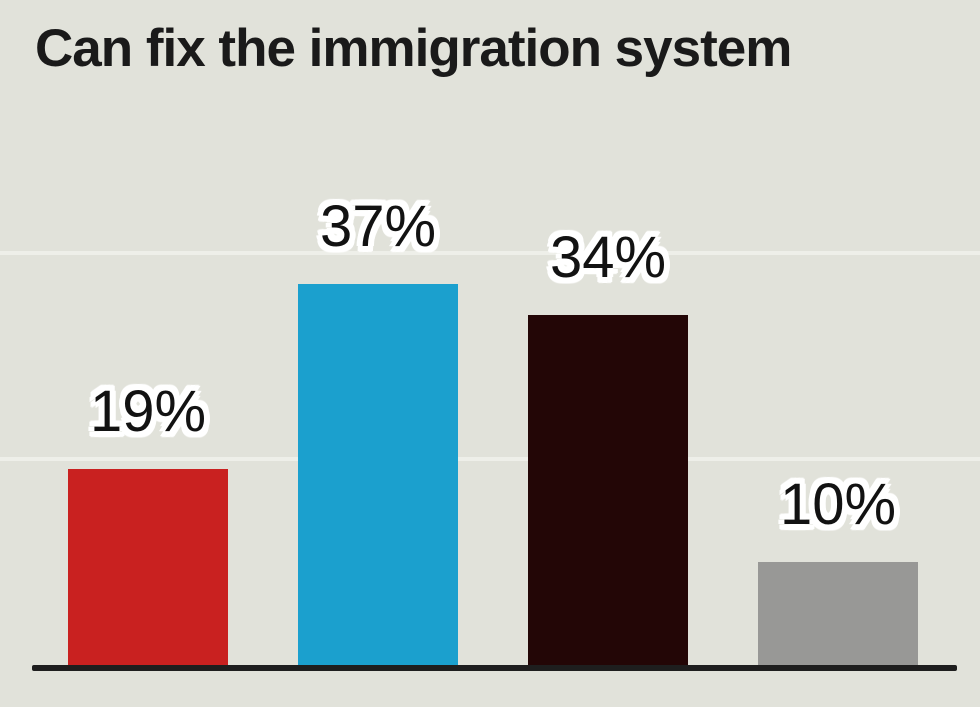  I want to click on bar-value-label-4: 10%, so click(838, 504).